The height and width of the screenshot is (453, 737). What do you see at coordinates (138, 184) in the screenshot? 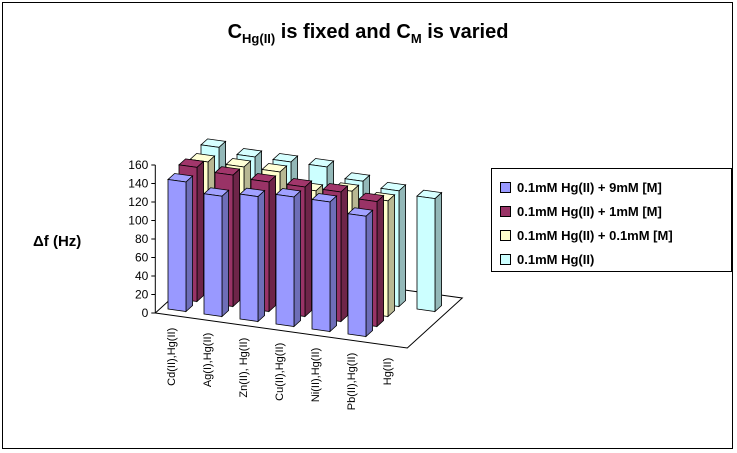
I see `y-tick-label: 140` at bounding box center [138, 184].